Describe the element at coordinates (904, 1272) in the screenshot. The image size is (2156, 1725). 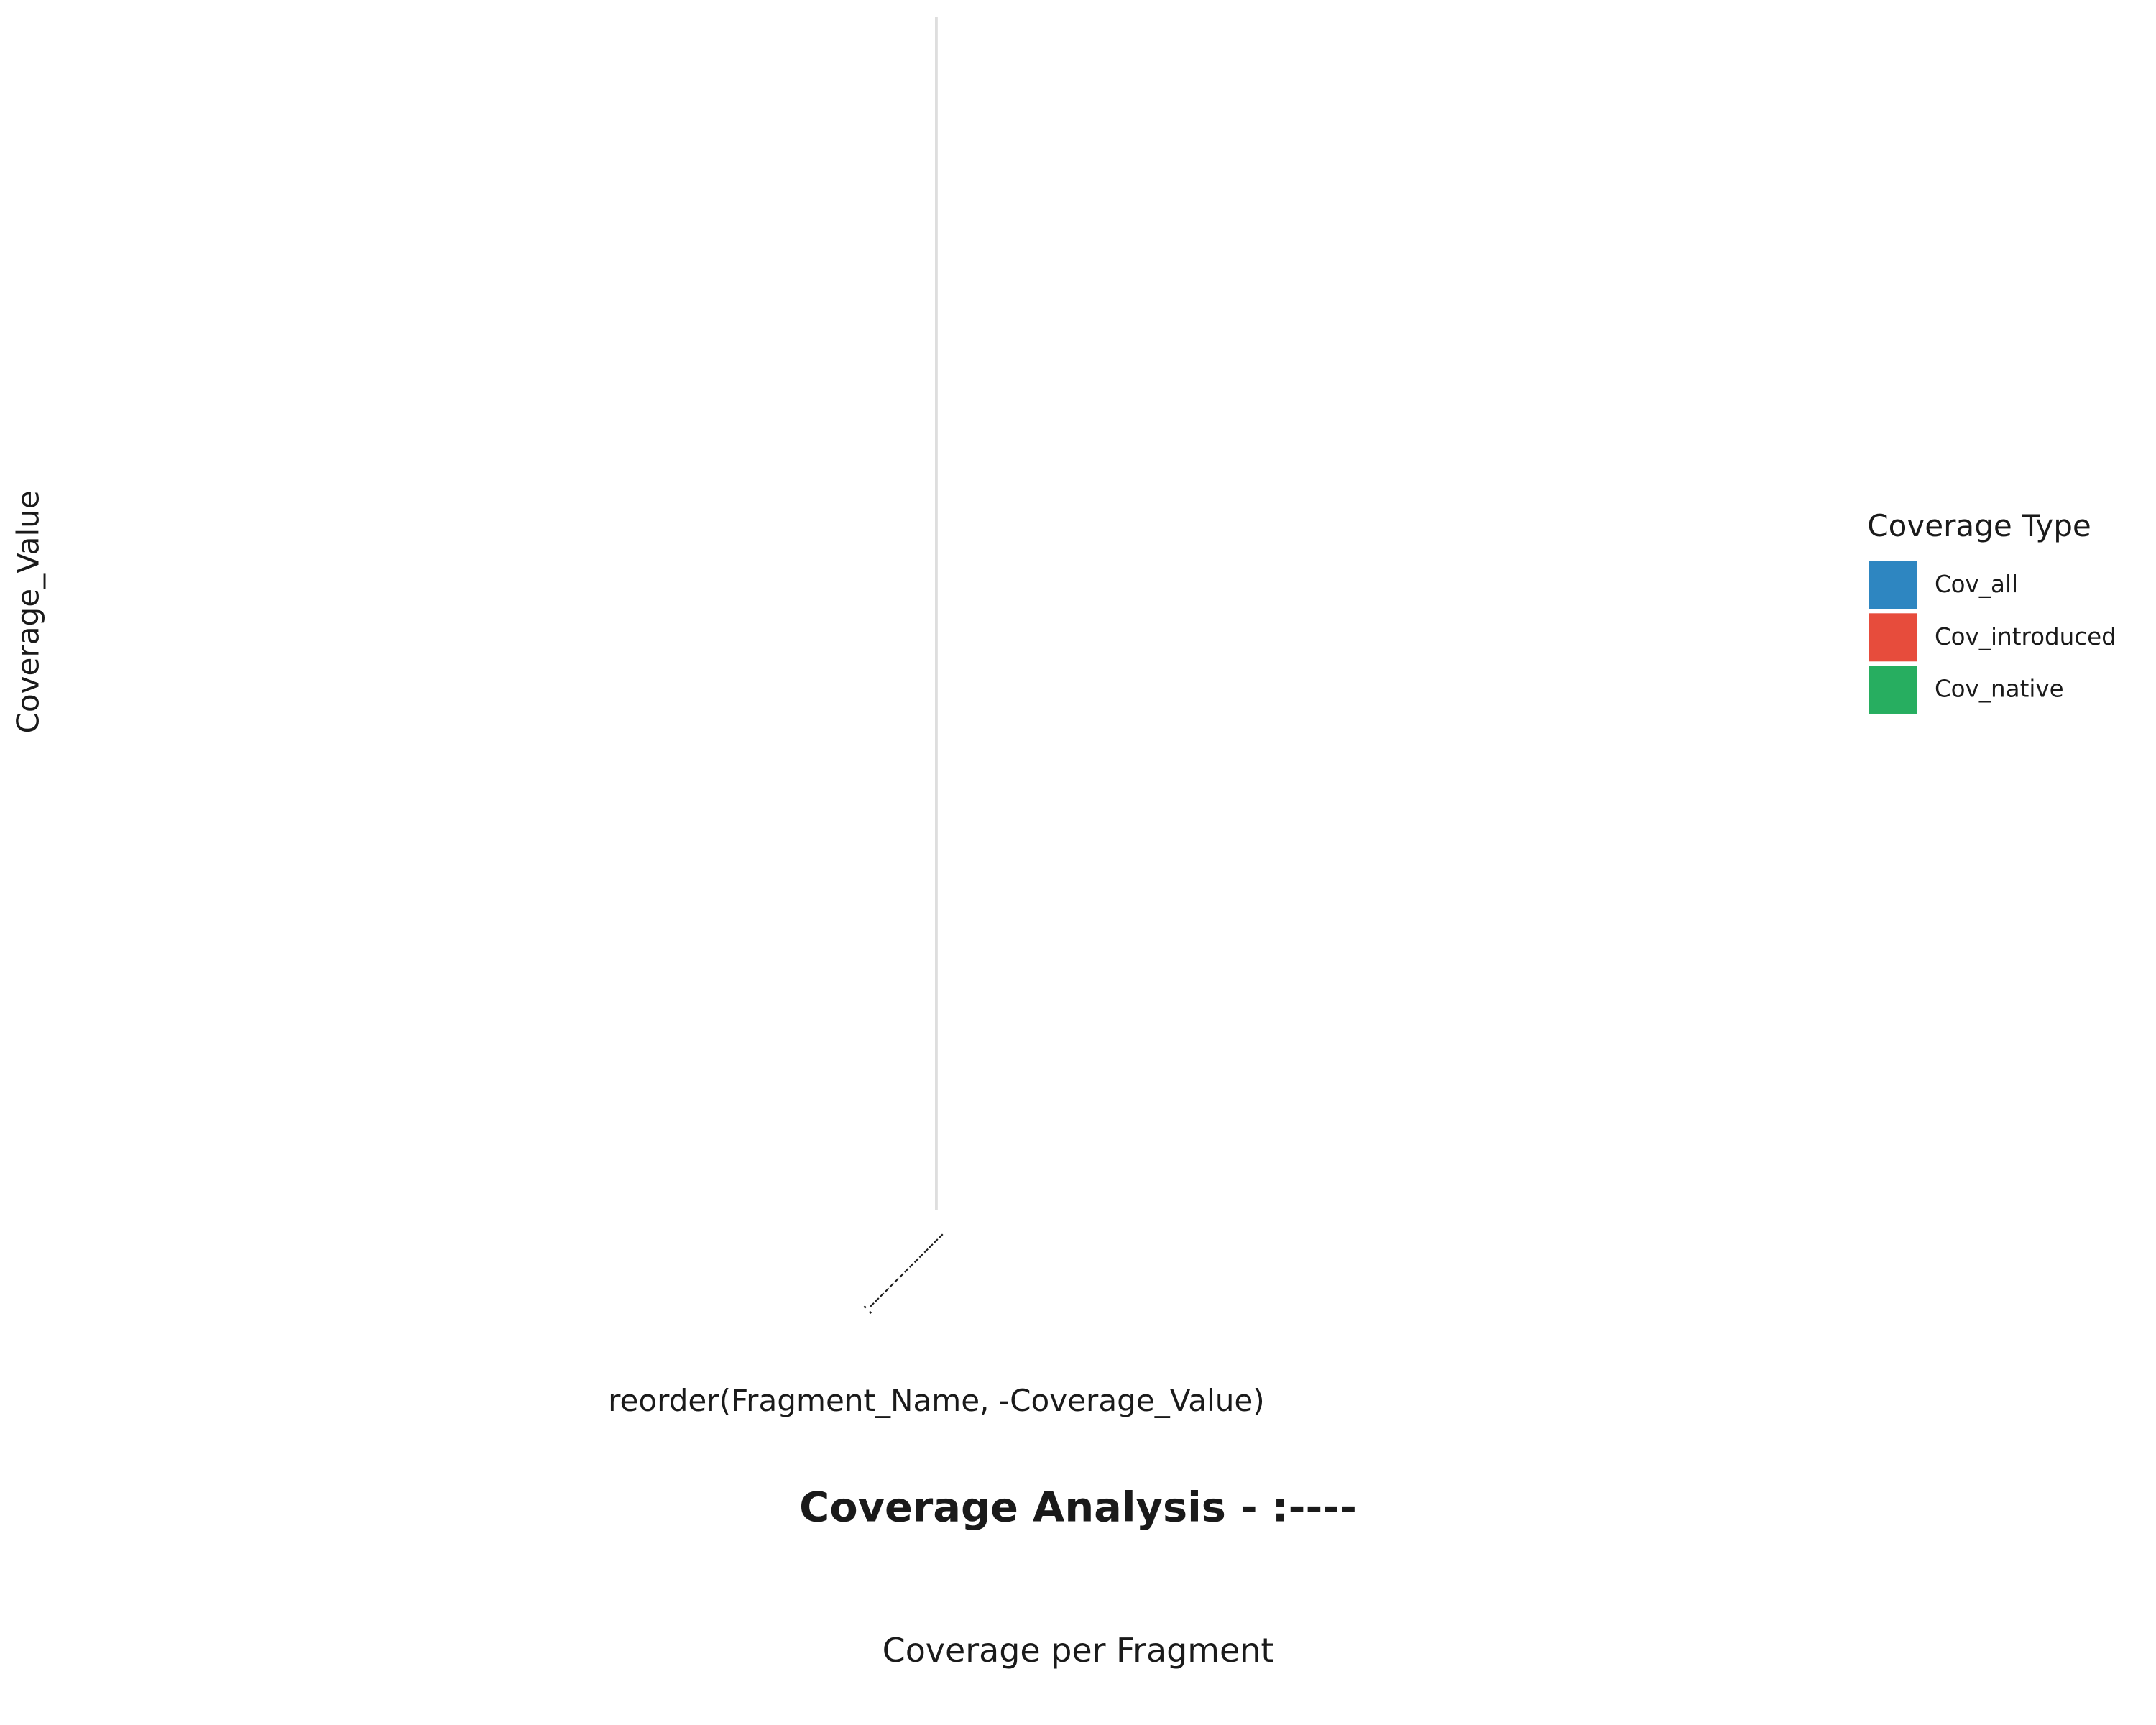
I see `x-tick-label: :---------------` at that location.